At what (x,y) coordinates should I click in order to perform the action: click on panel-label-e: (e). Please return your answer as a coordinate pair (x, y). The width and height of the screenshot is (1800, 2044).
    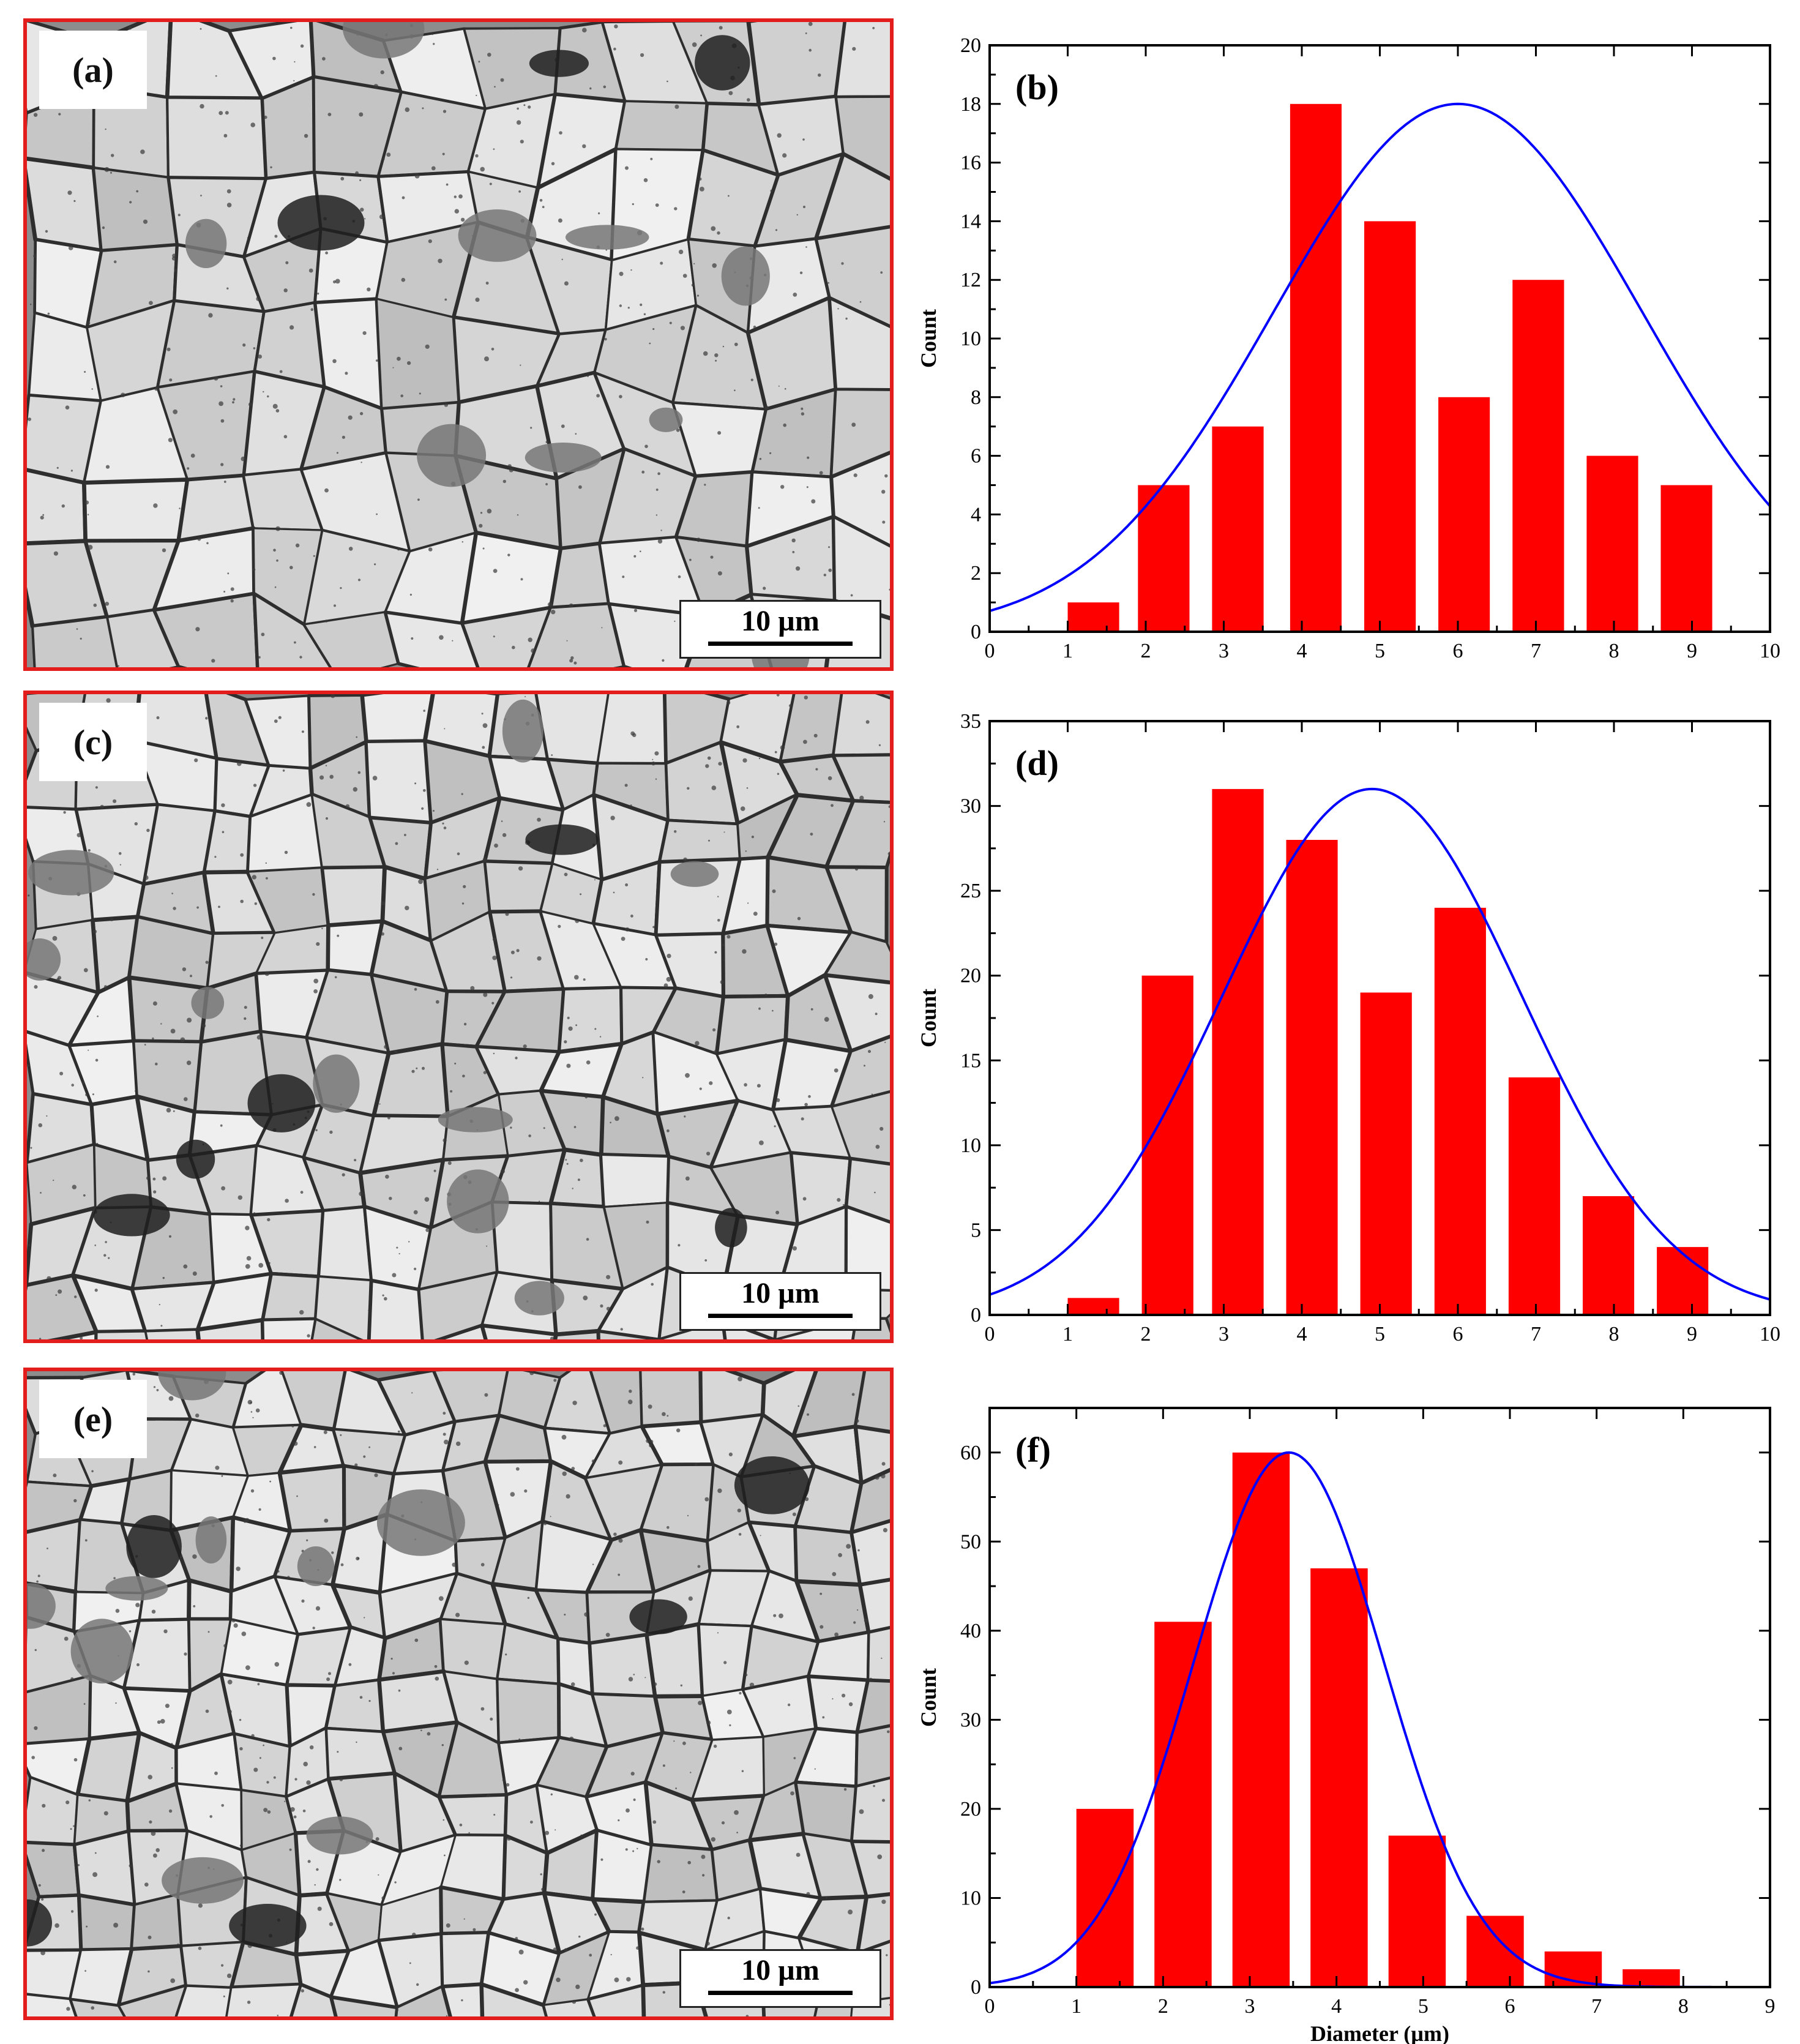
    Looking at the image, I should click on (93, 1419).